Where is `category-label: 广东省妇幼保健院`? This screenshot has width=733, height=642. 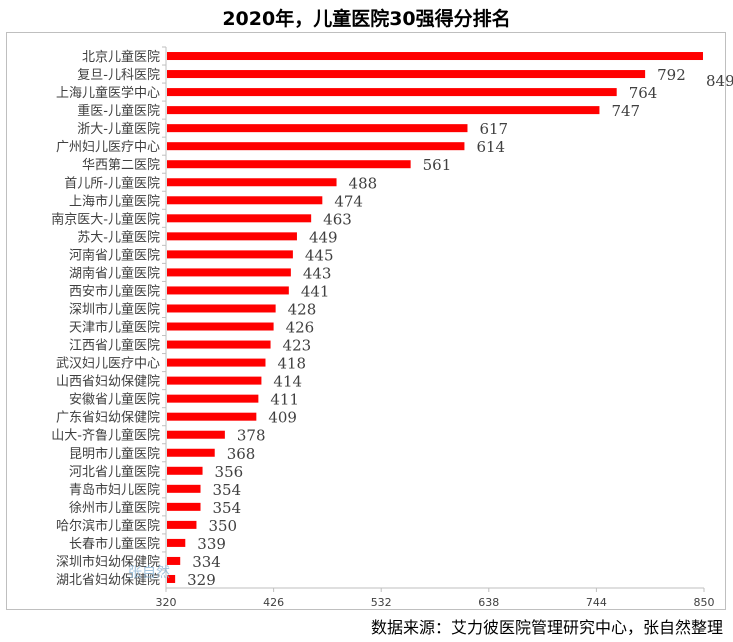 category-label: 广东省妇幼保健院 is located at coordinates (108, 418).